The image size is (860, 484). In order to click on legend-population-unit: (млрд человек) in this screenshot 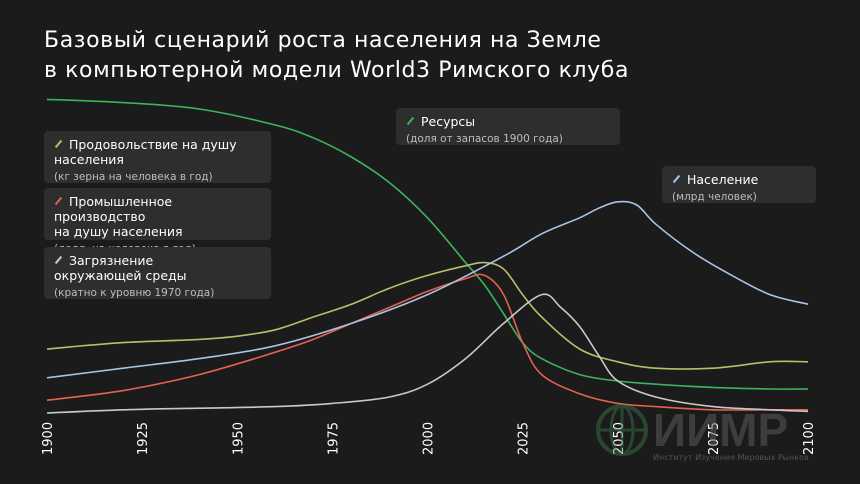, I will do `click(714, 197)`.